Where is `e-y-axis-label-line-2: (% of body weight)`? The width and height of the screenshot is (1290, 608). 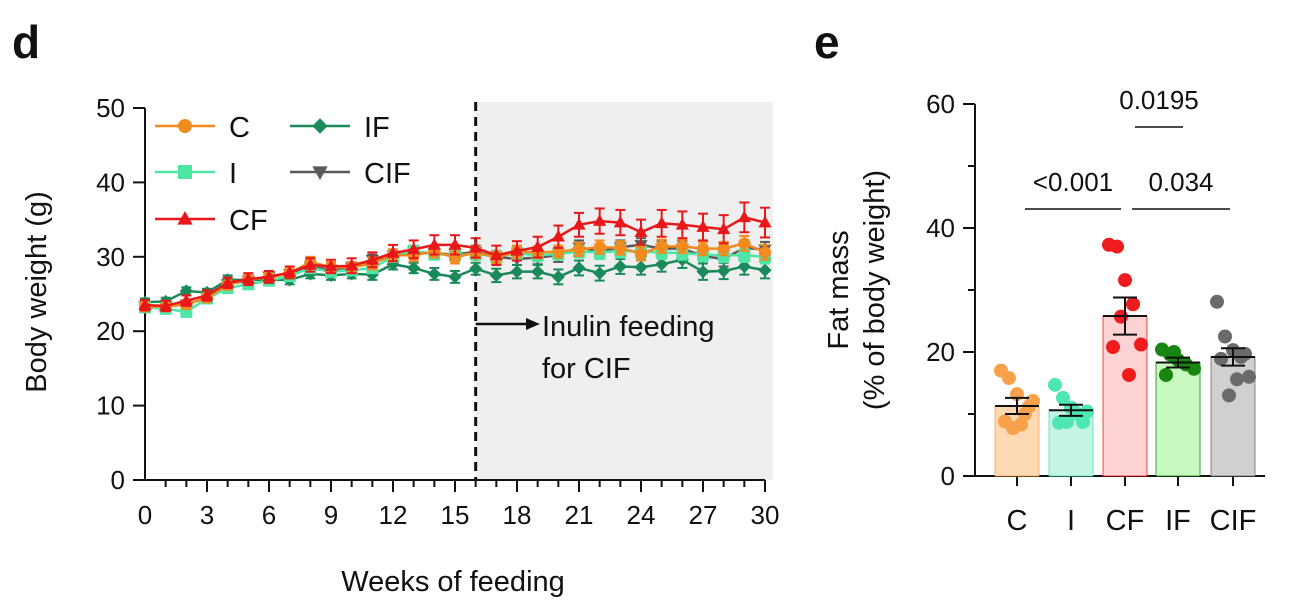
e-y-axis-label-line-2: (% of body weight) is located at coordinates (875, 290).